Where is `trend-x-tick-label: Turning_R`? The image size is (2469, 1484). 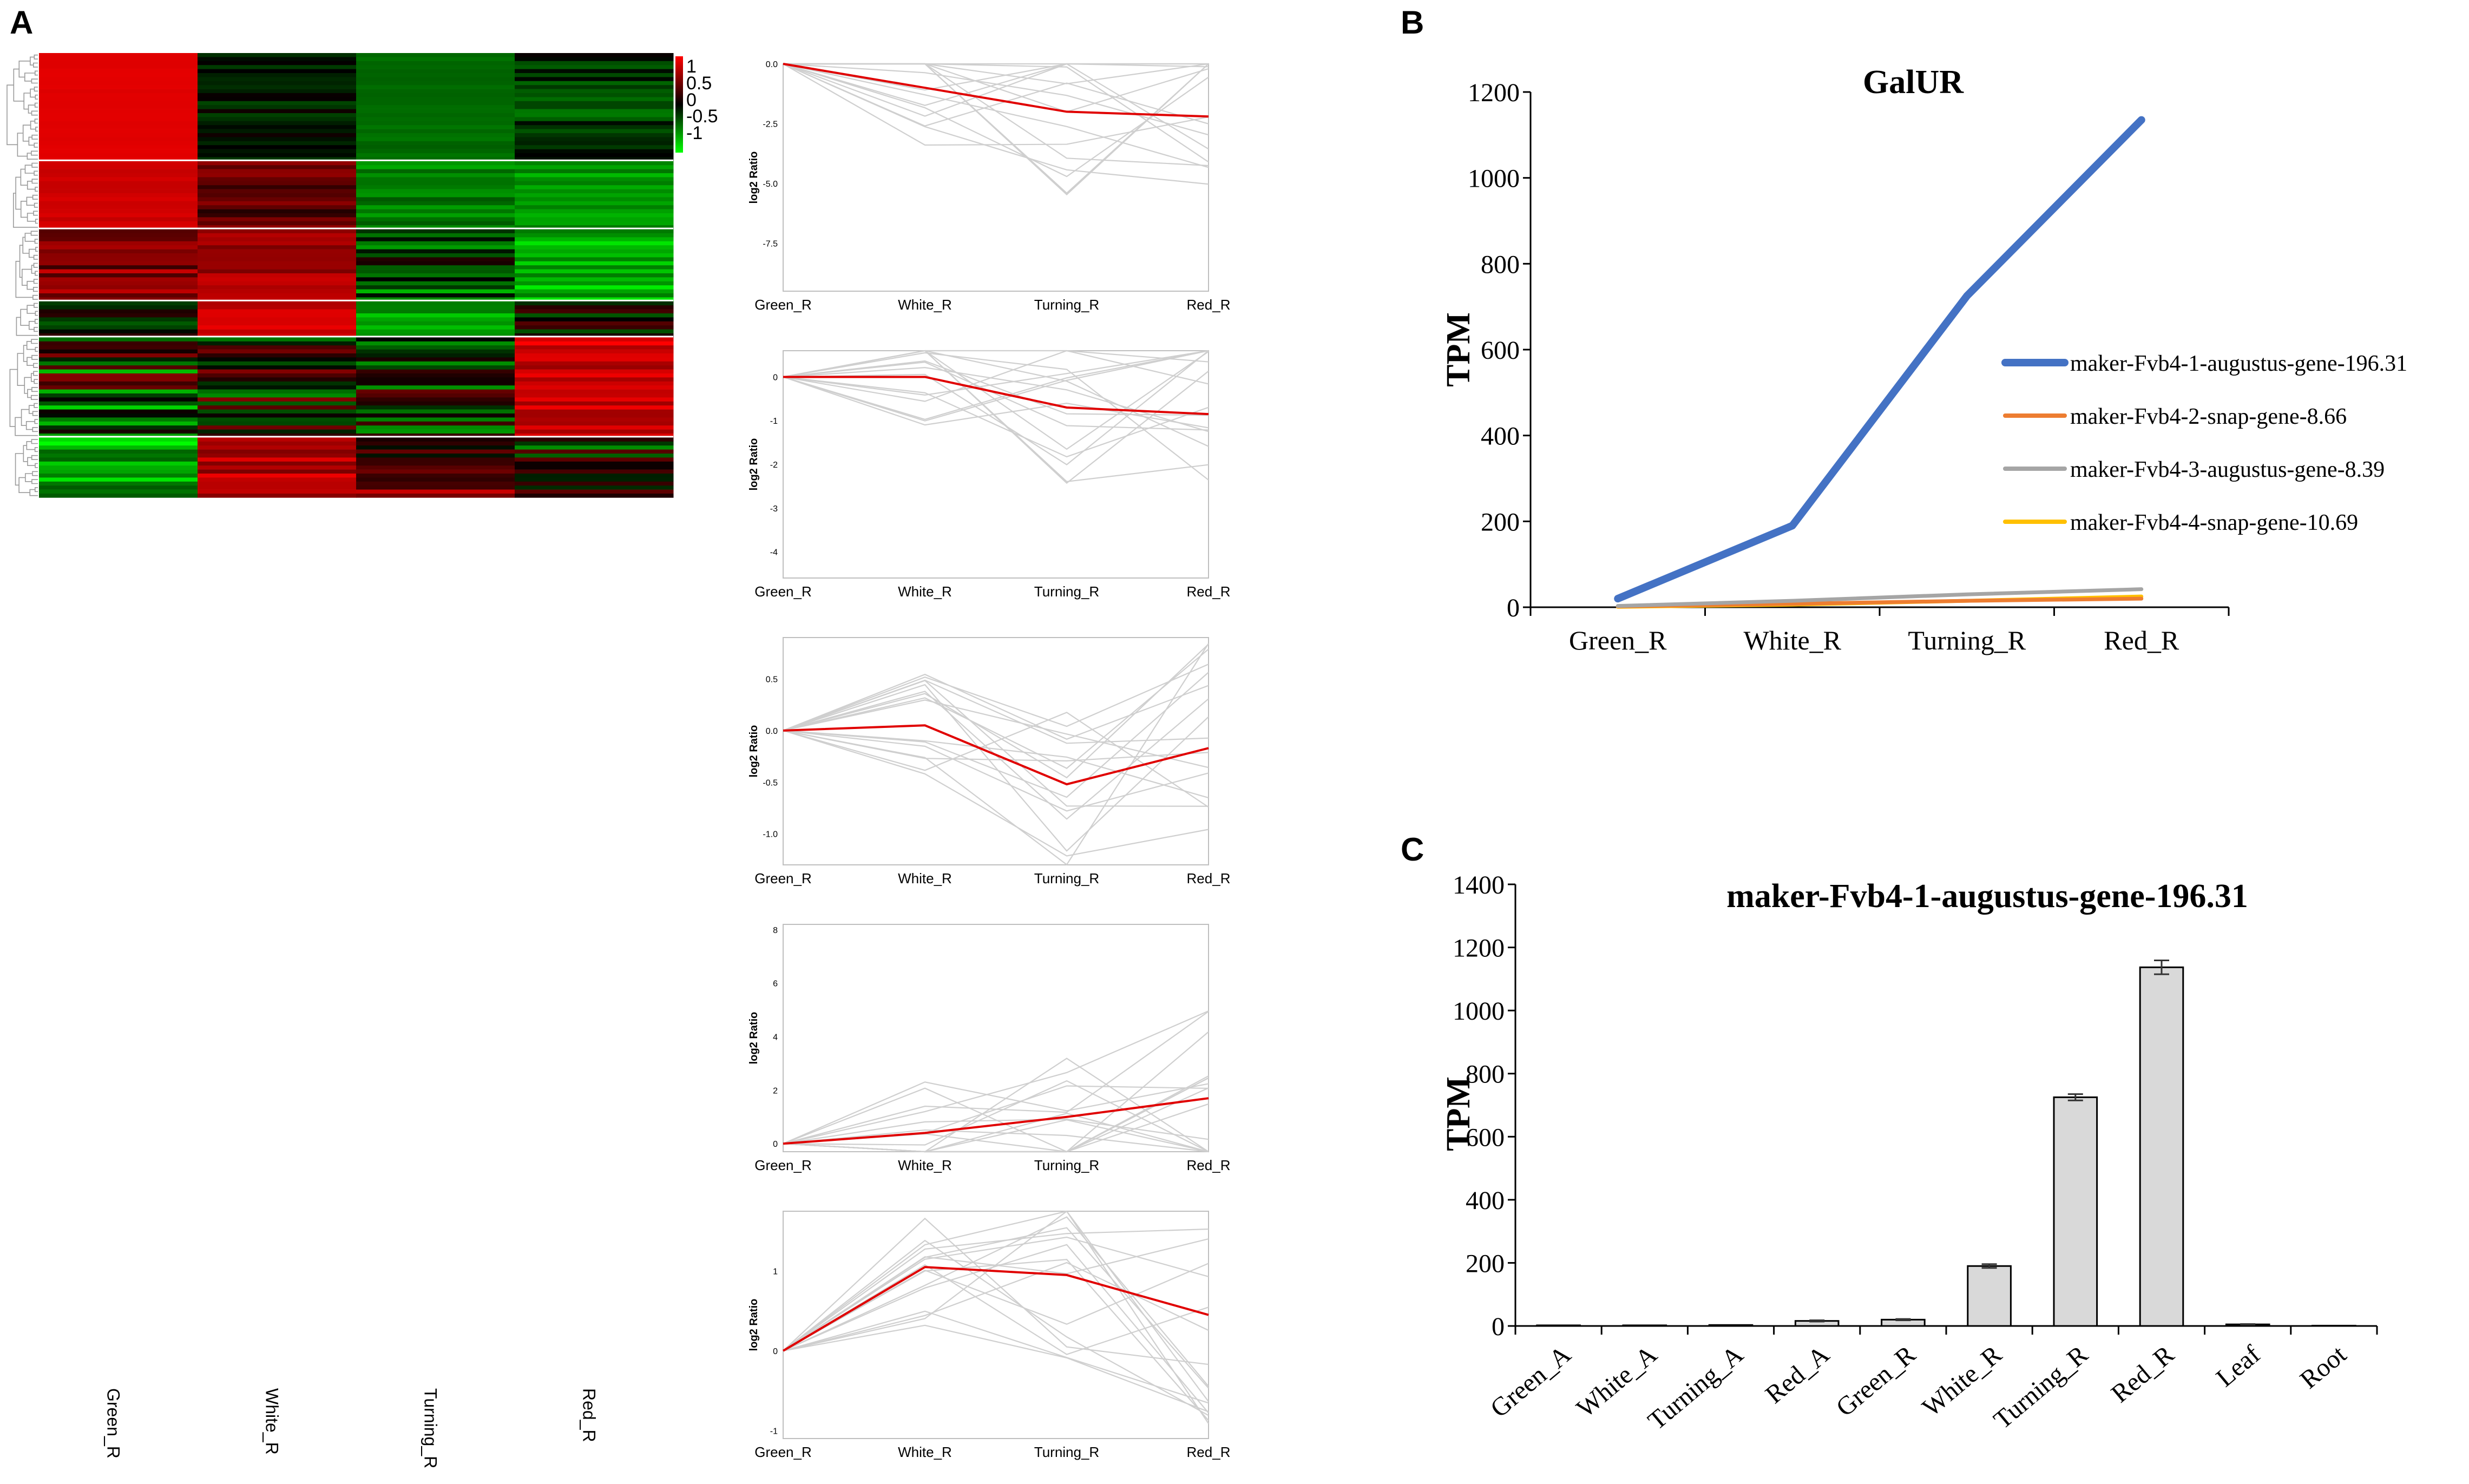 trend-x-tick-label: Turning_R is located at coordinates (1066, 878).